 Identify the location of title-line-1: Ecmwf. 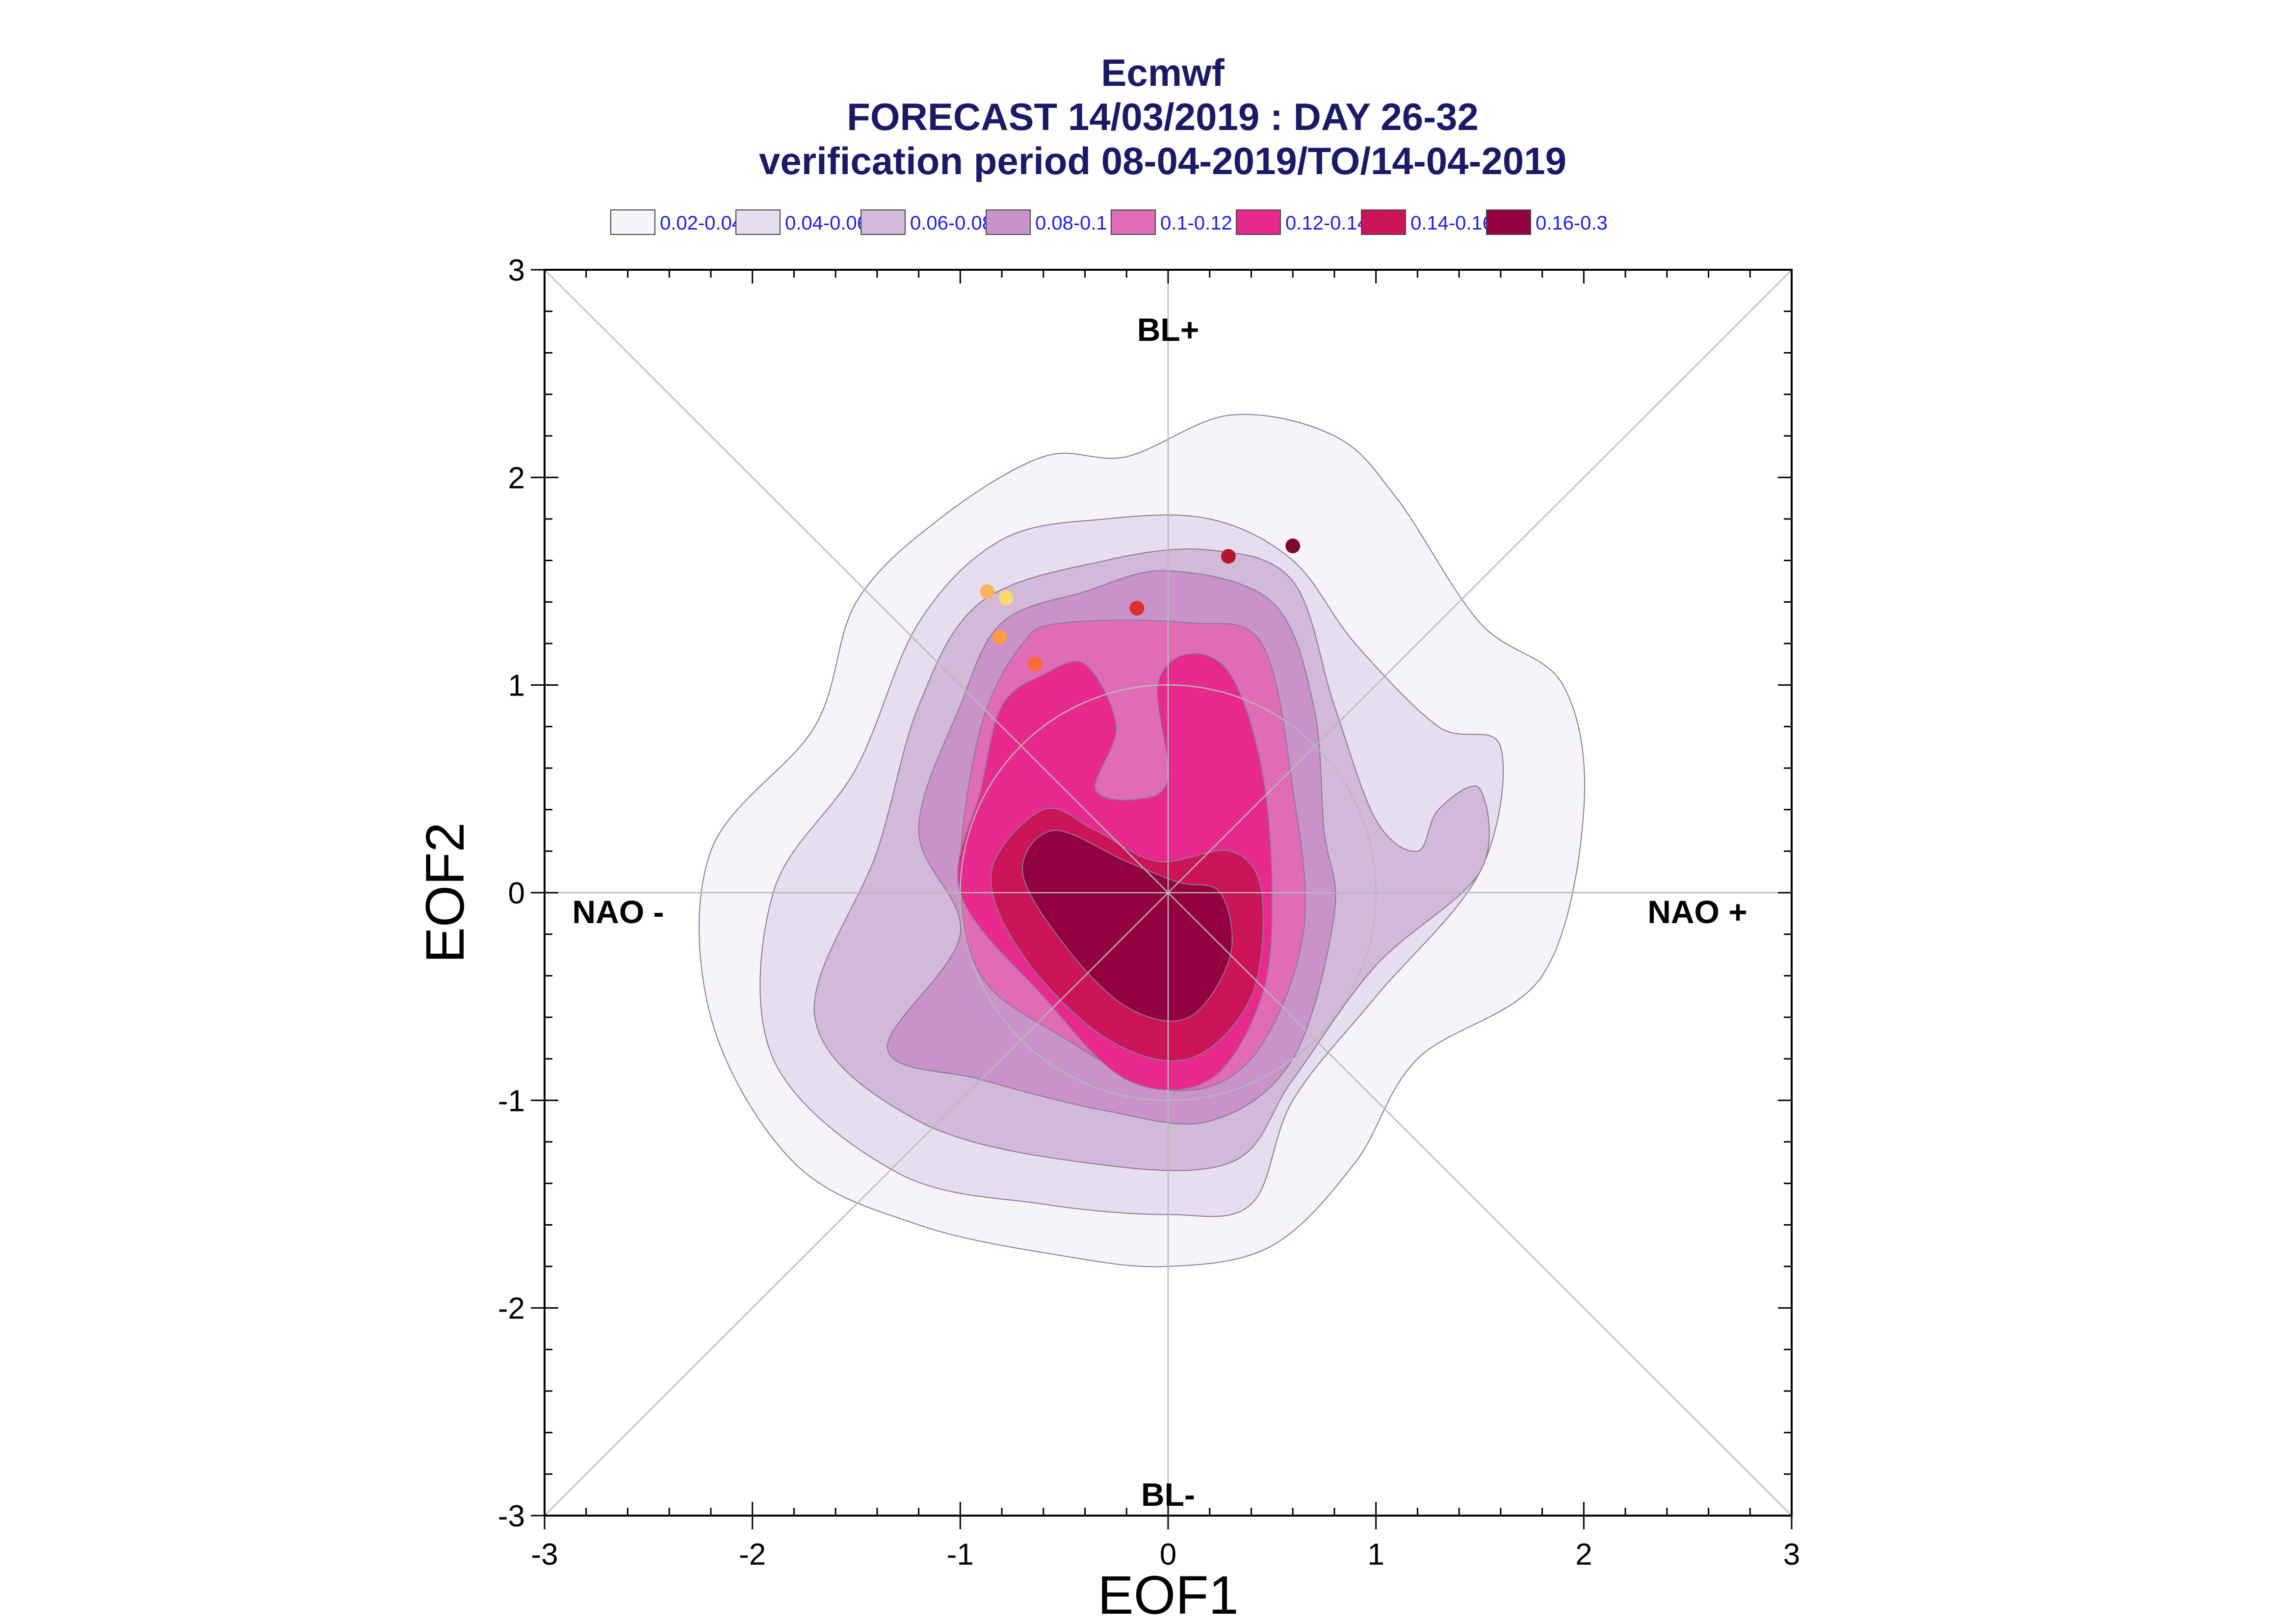
(1163, 72).